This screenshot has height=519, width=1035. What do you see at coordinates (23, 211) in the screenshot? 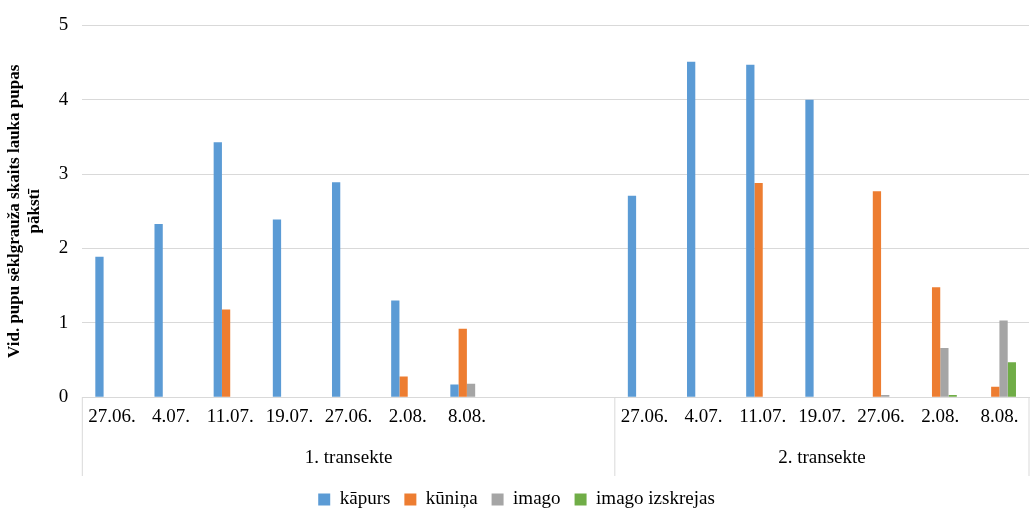
I see `y-axis-title: Vid. pupu sēklgrauža skaits lauka pupas pākstī` at bounding box center [23, 211].